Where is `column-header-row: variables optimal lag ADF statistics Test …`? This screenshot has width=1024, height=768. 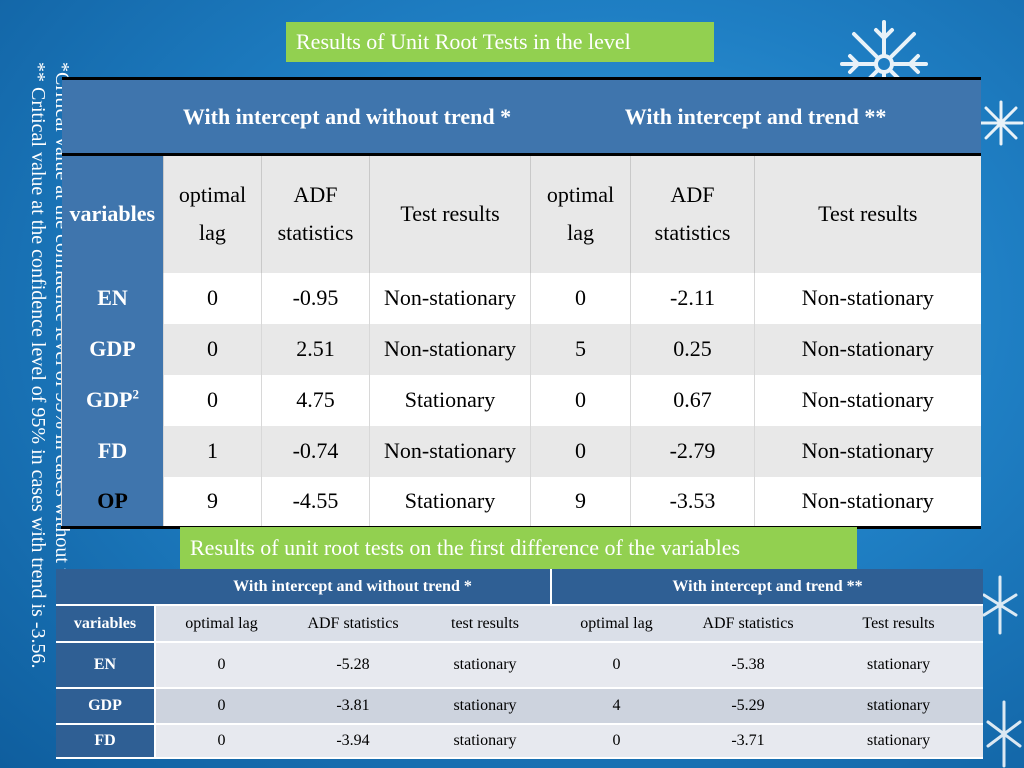 column-header-row: variables optimal lag ADF statistics Test … is located at coordinates (521, 213).